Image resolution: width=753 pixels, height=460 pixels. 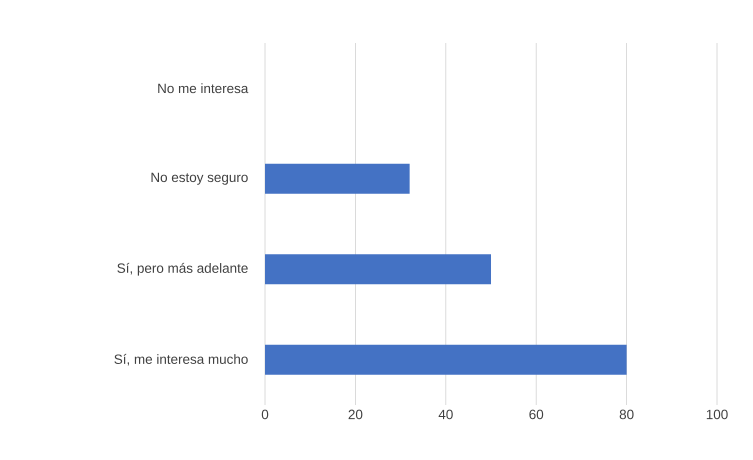 I want to click on x-tick-label: 40, so click(x=445, y=415).